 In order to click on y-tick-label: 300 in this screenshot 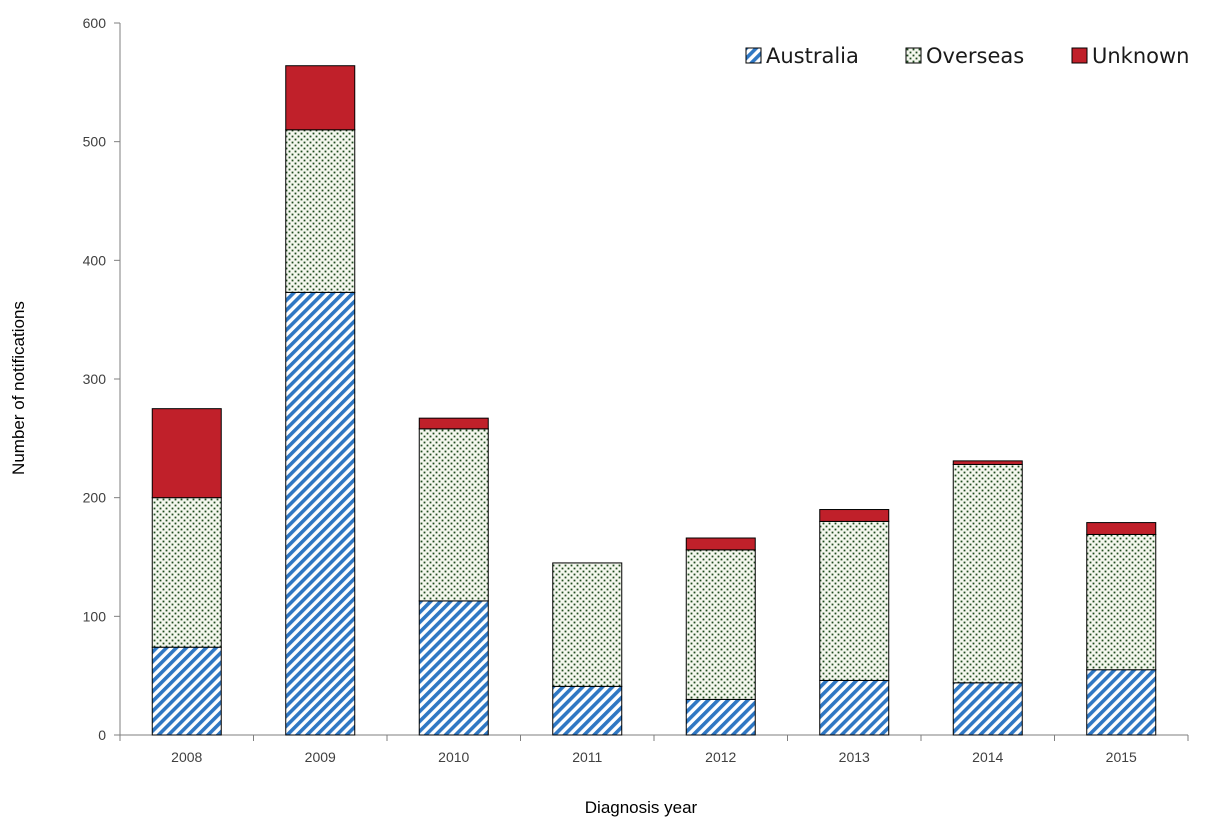, I will do `click(95, 379)`.